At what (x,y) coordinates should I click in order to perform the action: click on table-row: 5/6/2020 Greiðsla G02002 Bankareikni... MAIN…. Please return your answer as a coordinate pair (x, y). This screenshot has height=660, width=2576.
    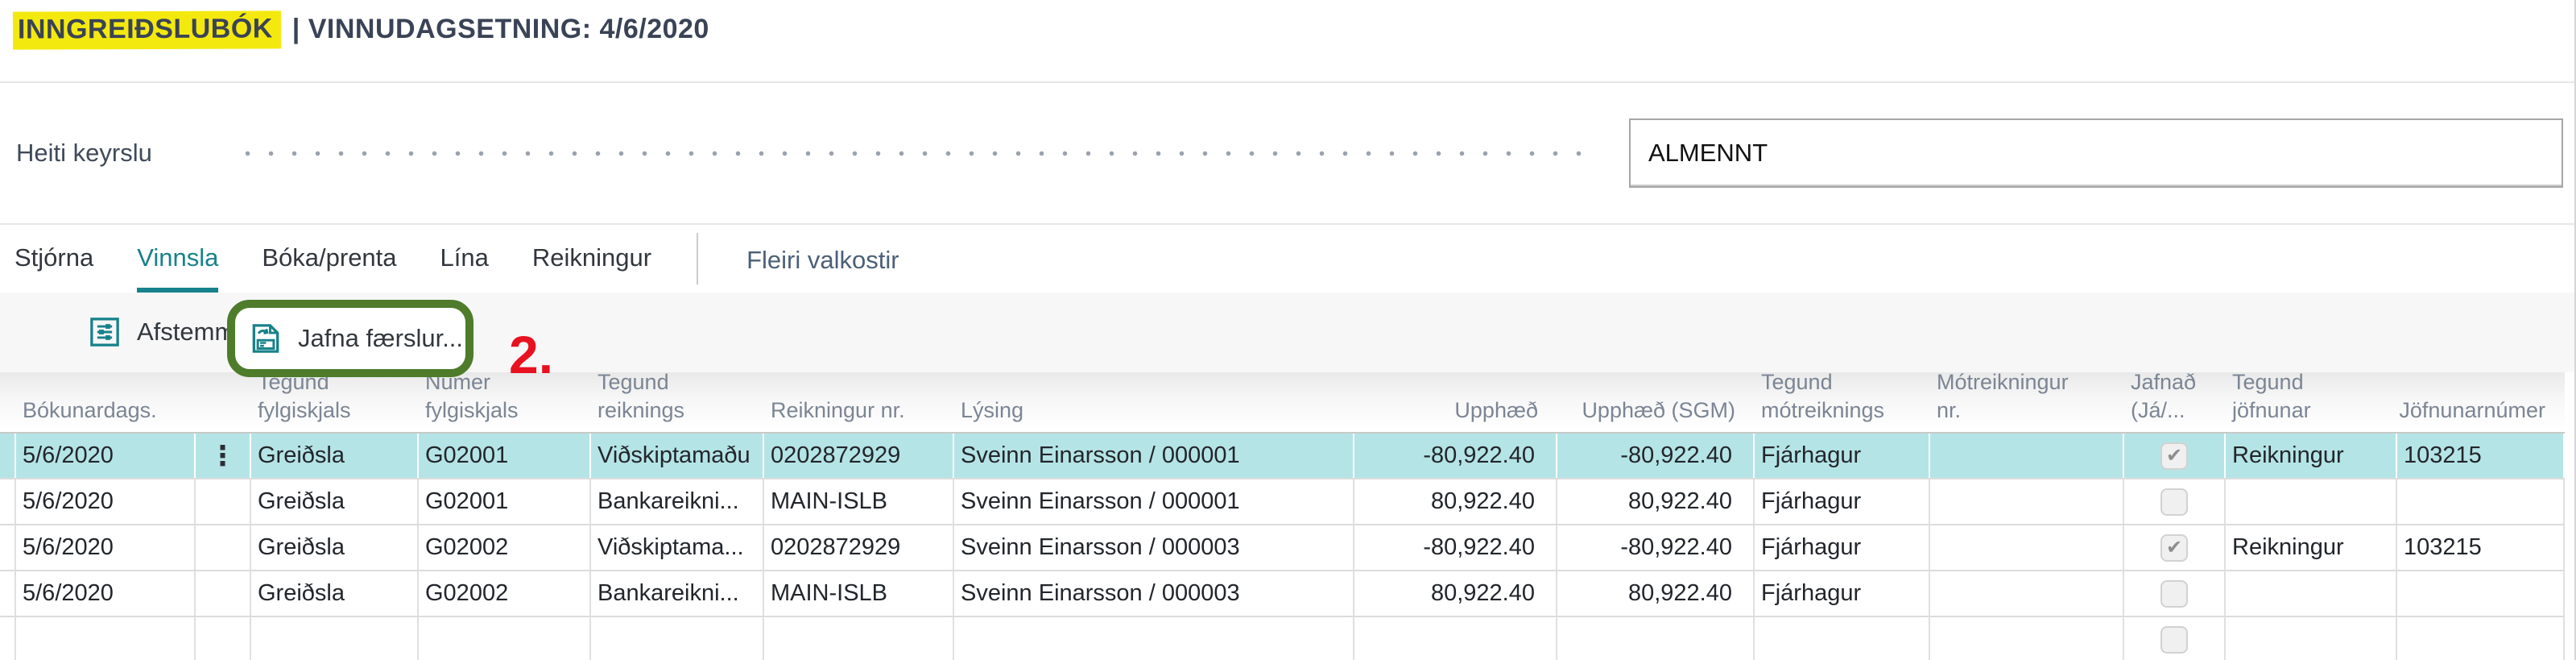
    Looking at the image, I should click on (1282, 594).